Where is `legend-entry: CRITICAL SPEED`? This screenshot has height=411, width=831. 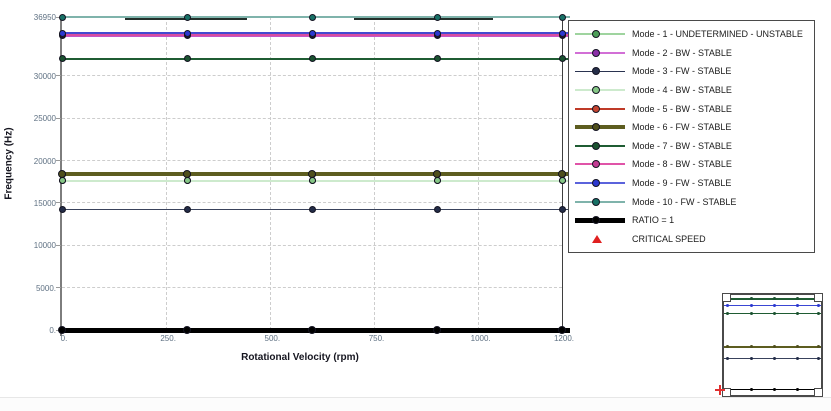
legend-entry: CRITICAL SPEED is located at coordinates (692, 239).